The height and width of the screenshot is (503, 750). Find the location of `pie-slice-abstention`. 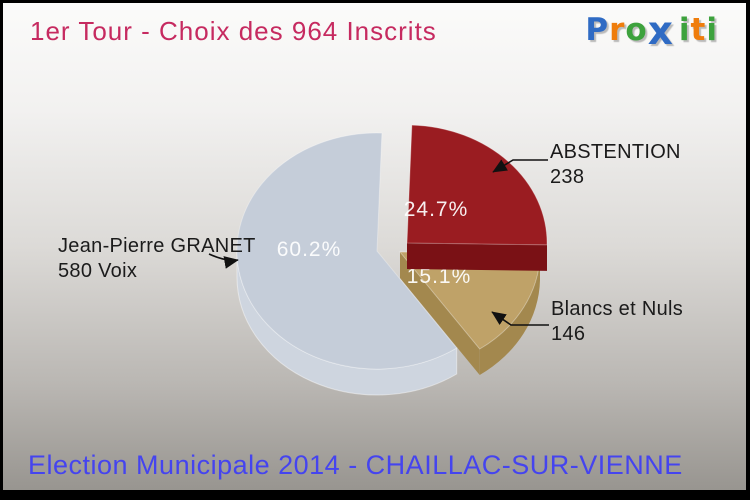

pie-slice-abstention is located at coordinates (477, 185).